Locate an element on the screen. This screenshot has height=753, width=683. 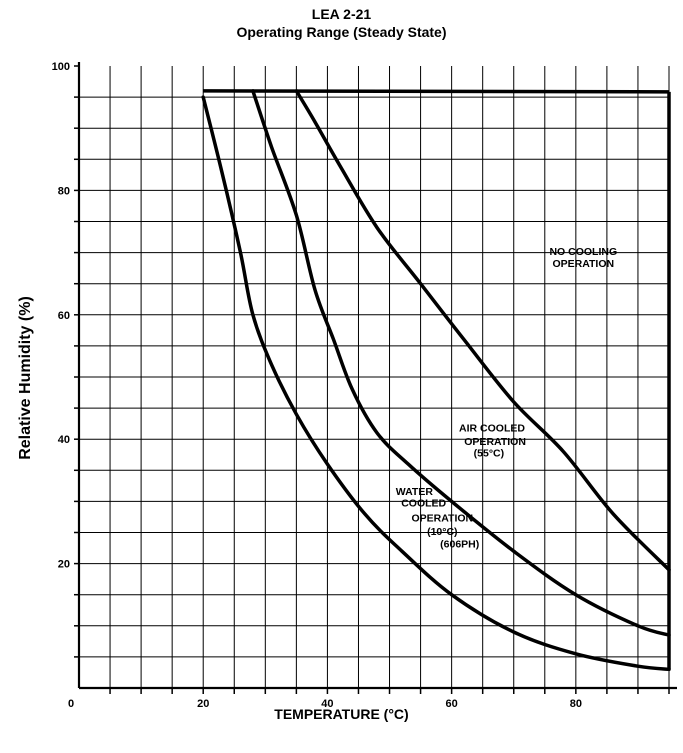
water-cooled-label: (606PH) is located at coordinates (459, 544).